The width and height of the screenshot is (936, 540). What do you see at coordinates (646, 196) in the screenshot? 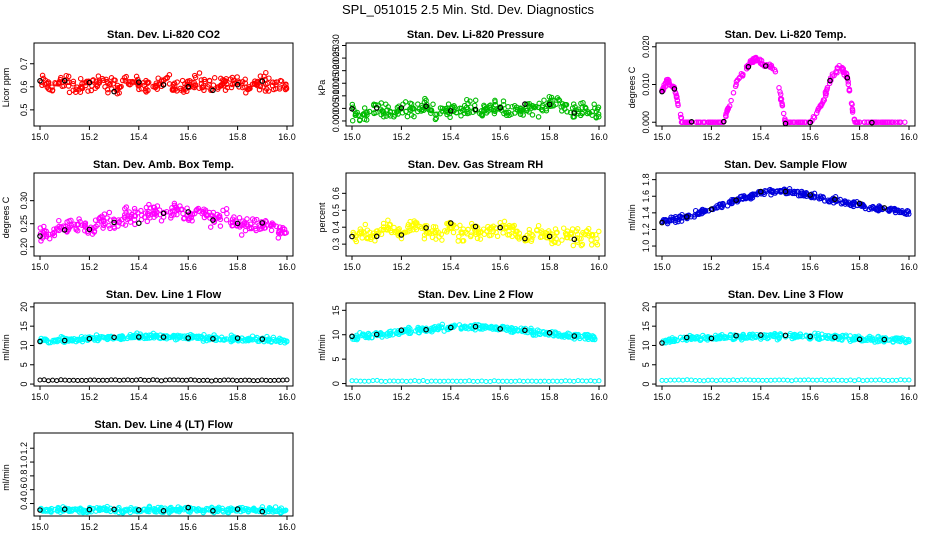
I see `y-tick-label: 1.6` at bounding box center [646, 196].